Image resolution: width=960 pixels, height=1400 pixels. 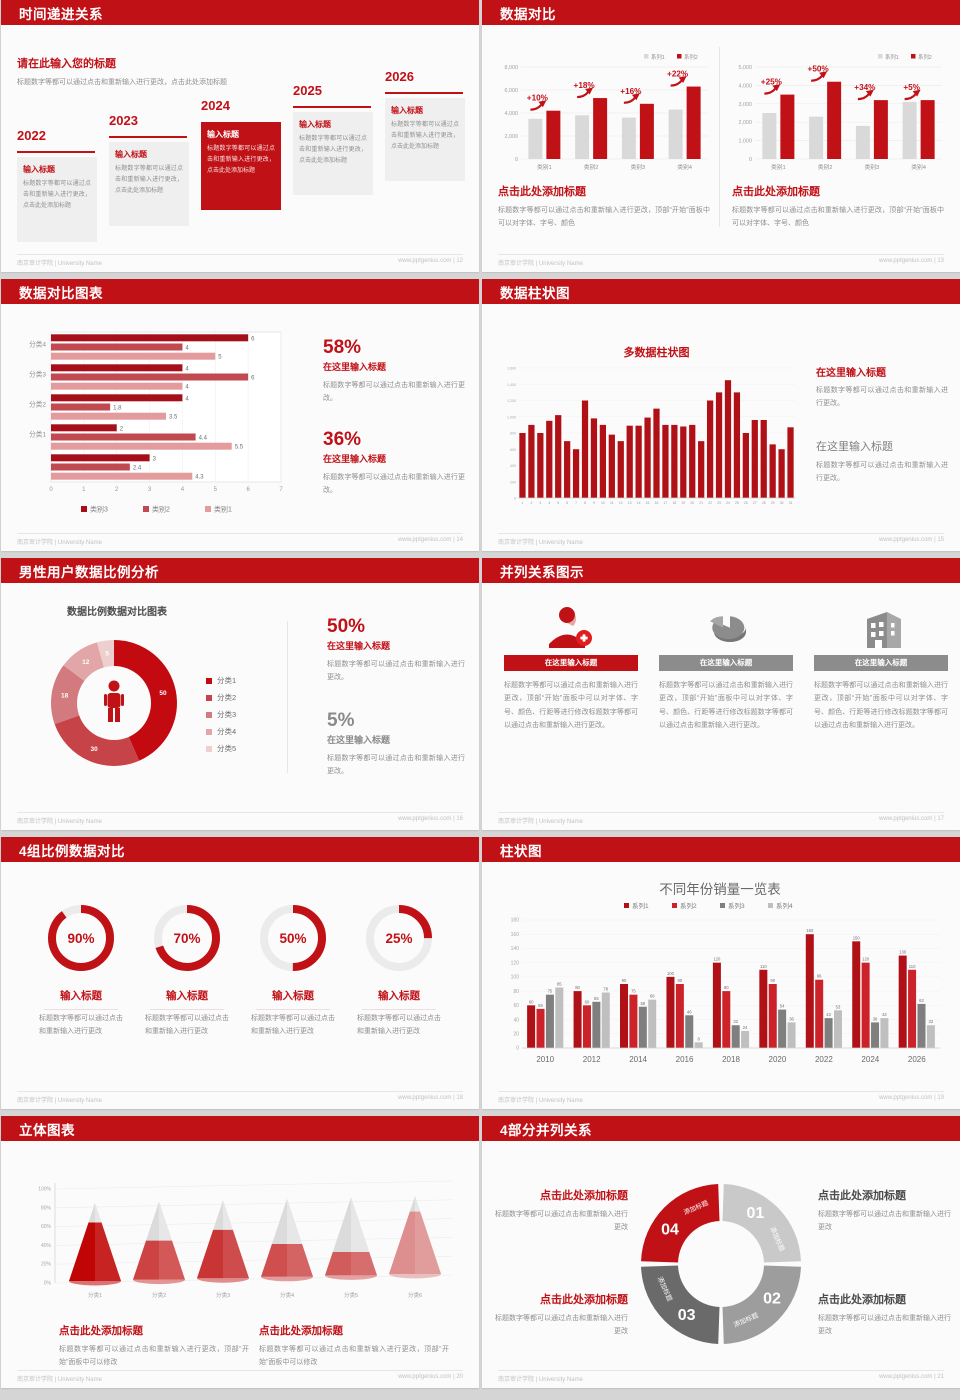 What do you see at coordinates (591, 167) in the screenshot?
I see `x-tick-label: 类别2` at bounding box center [591, 167].